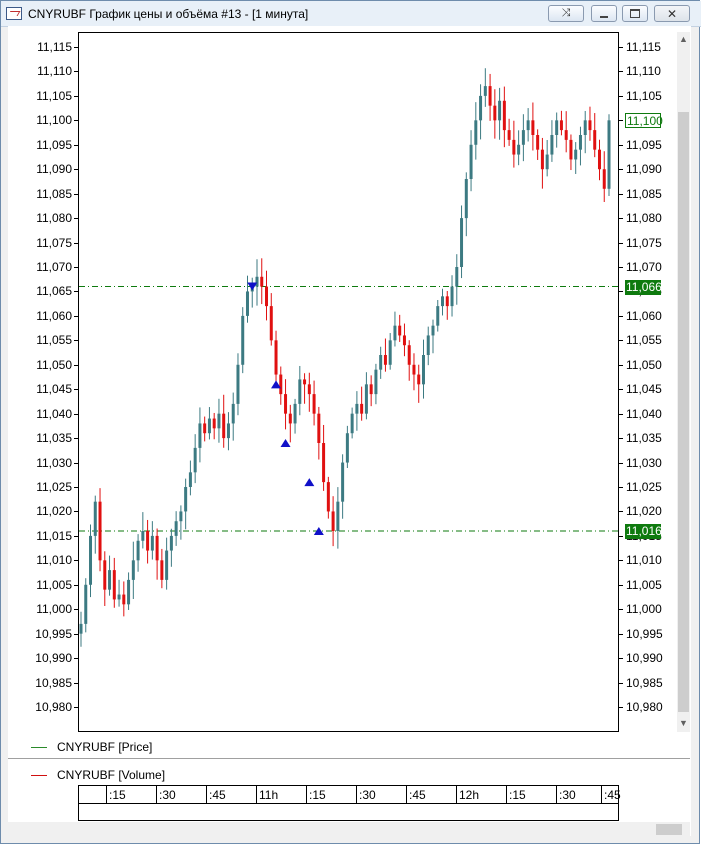 The height and width of the screenshot is (846, 702). Describe the element at coordinates (285, 443) in the screenshot. I see `buy-marker-icon` at that location.